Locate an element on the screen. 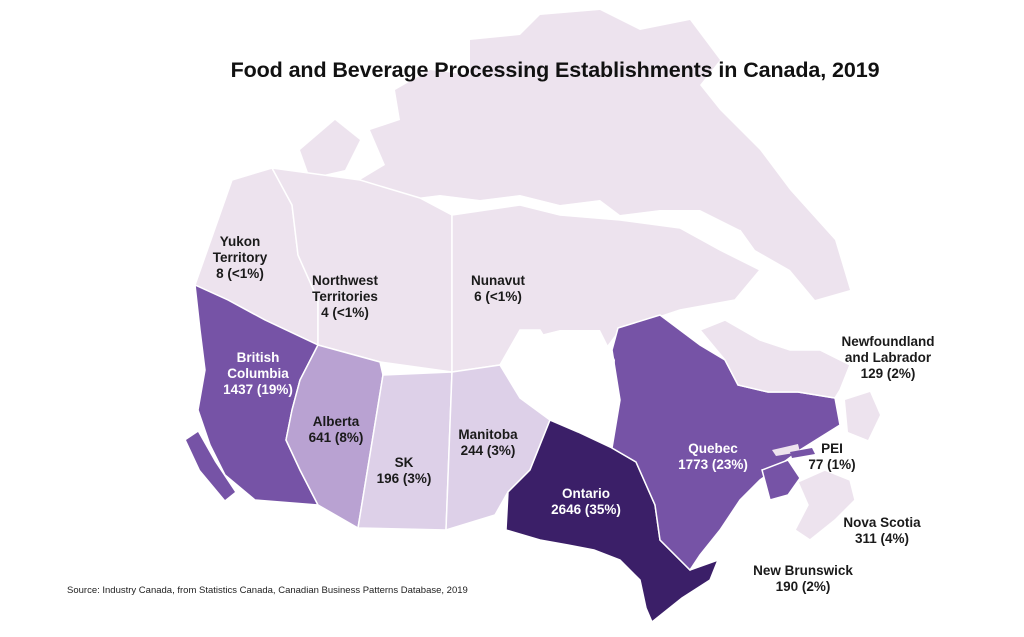 This screenshot has width=1024, height=637. label-nunavut: Nunavut 6 (<1%) is located at coordinates (498, 289).